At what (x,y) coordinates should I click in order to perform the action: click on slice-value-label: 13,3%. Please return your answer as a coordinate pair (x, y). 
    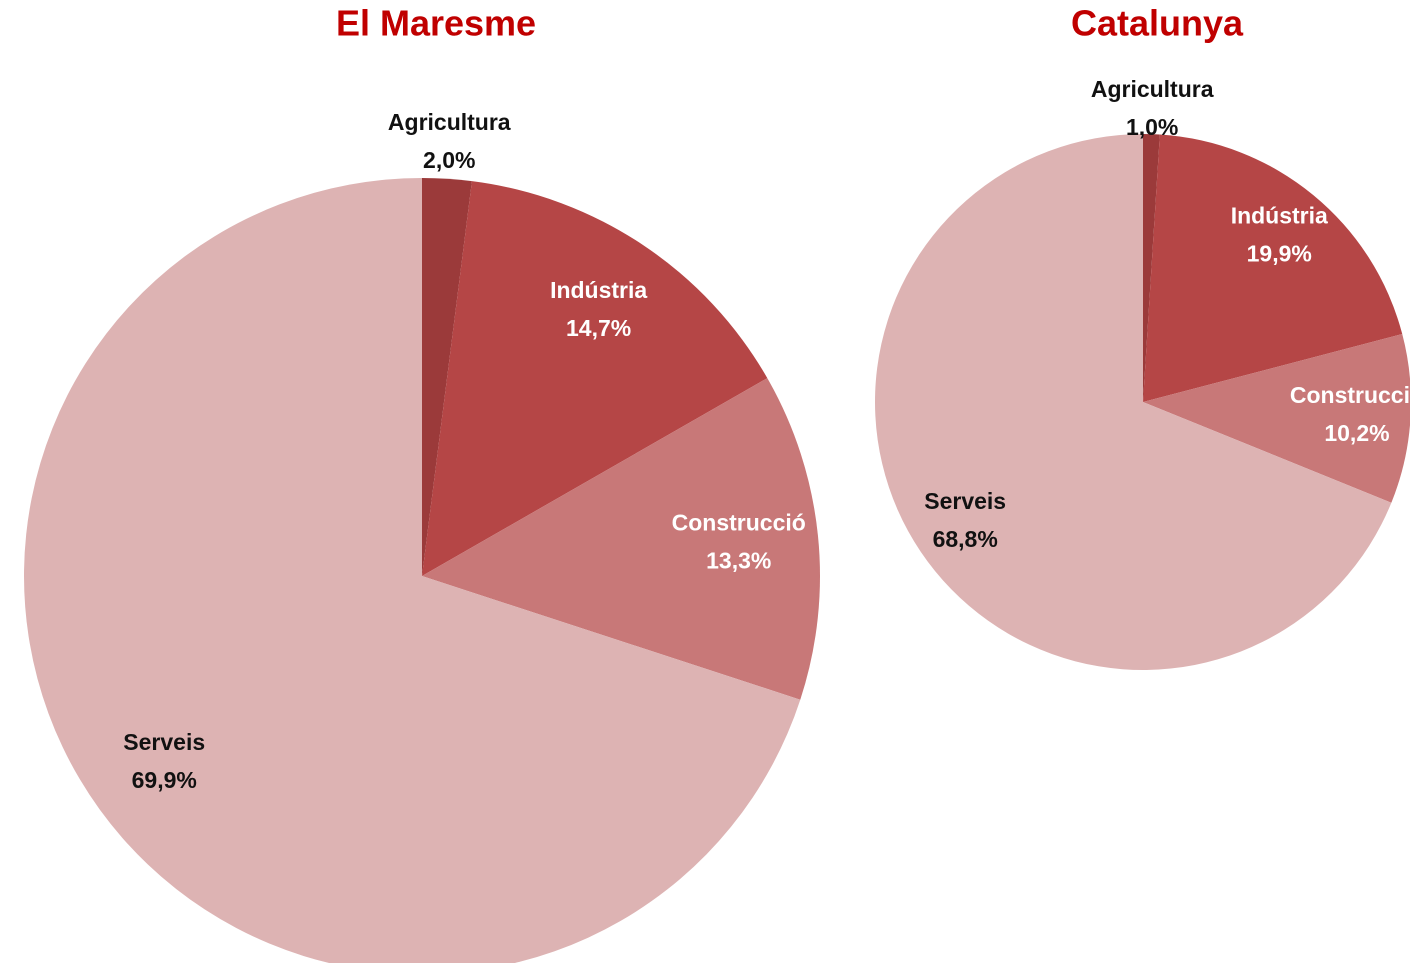
    Looking at the image, I should click on (738, 561).